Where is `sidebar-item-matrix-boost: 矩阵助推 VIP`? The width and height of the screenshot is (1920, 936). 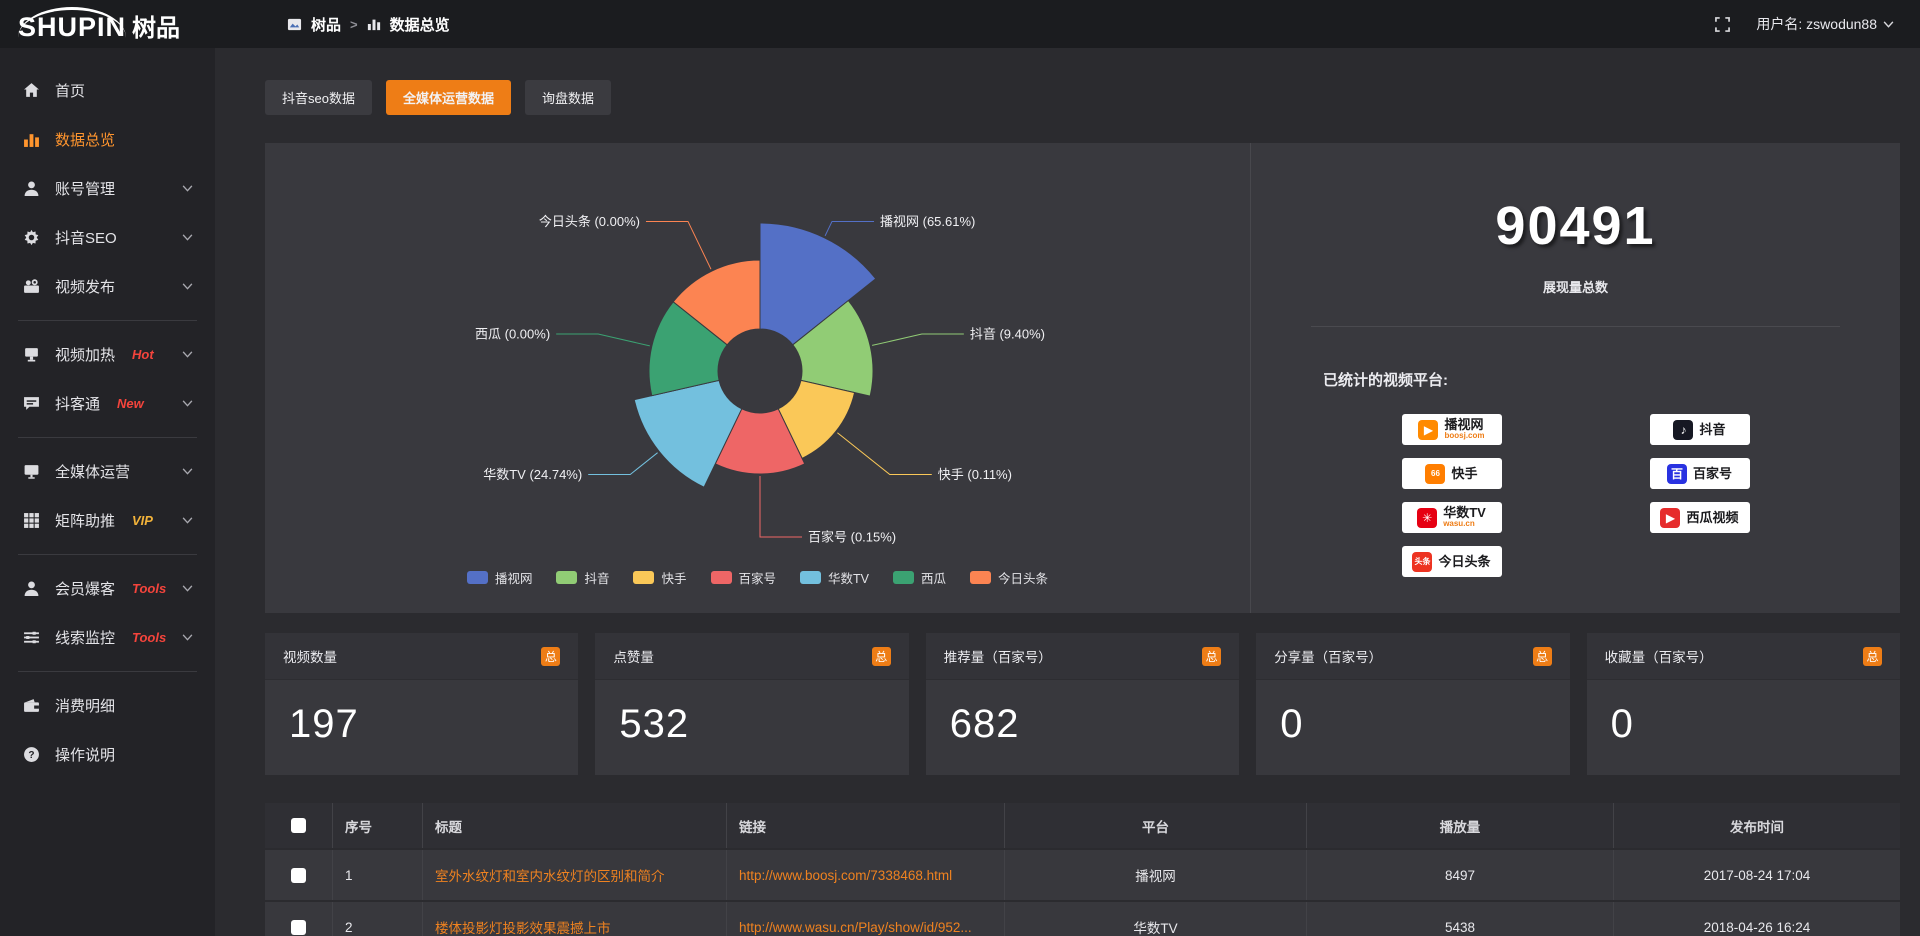 sidebar-item-matrix-boost: 矩阵助推 VIP is located at coordinates (107, 520).